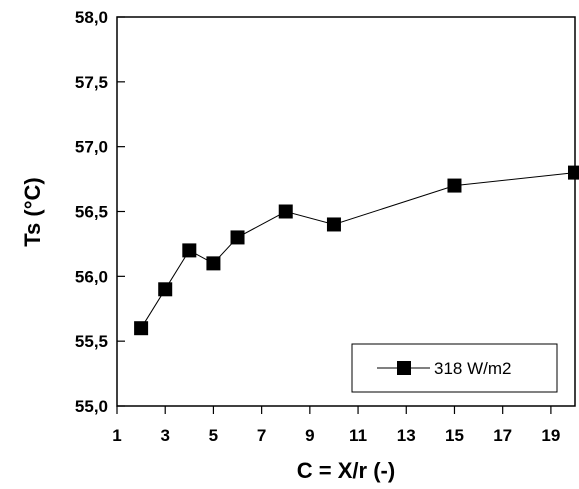 This screenshot has height=489, width=579. What do you see at coordinates (91, 276) in the screenshot?
I see `y-tick-label: 56,0` at bounding box center [91, 276].